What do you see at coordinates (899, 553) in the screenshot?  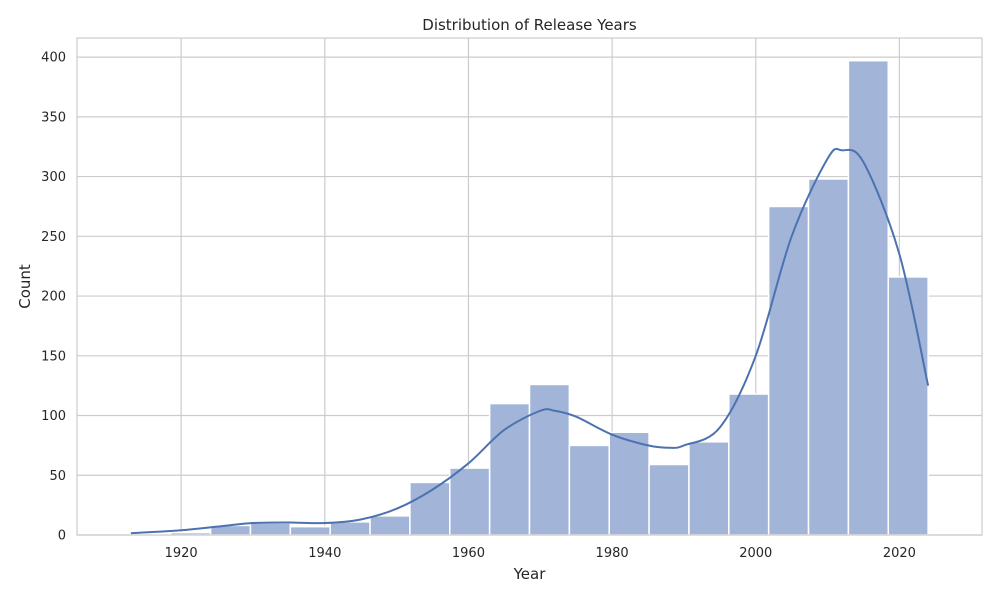 I see `x-tick-label: 2020` at bounding box center [899, 553].